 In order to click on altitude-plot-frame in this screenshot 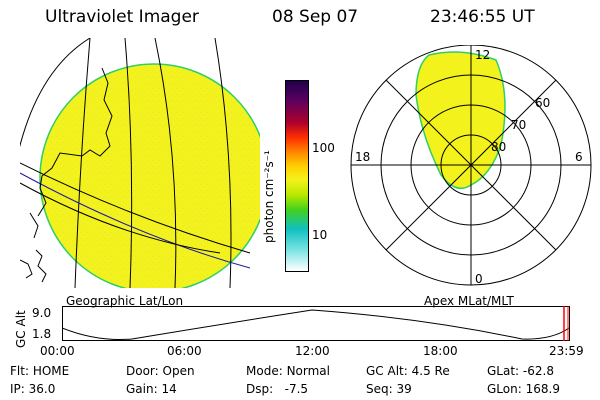, I will do `click(316, 323)`.